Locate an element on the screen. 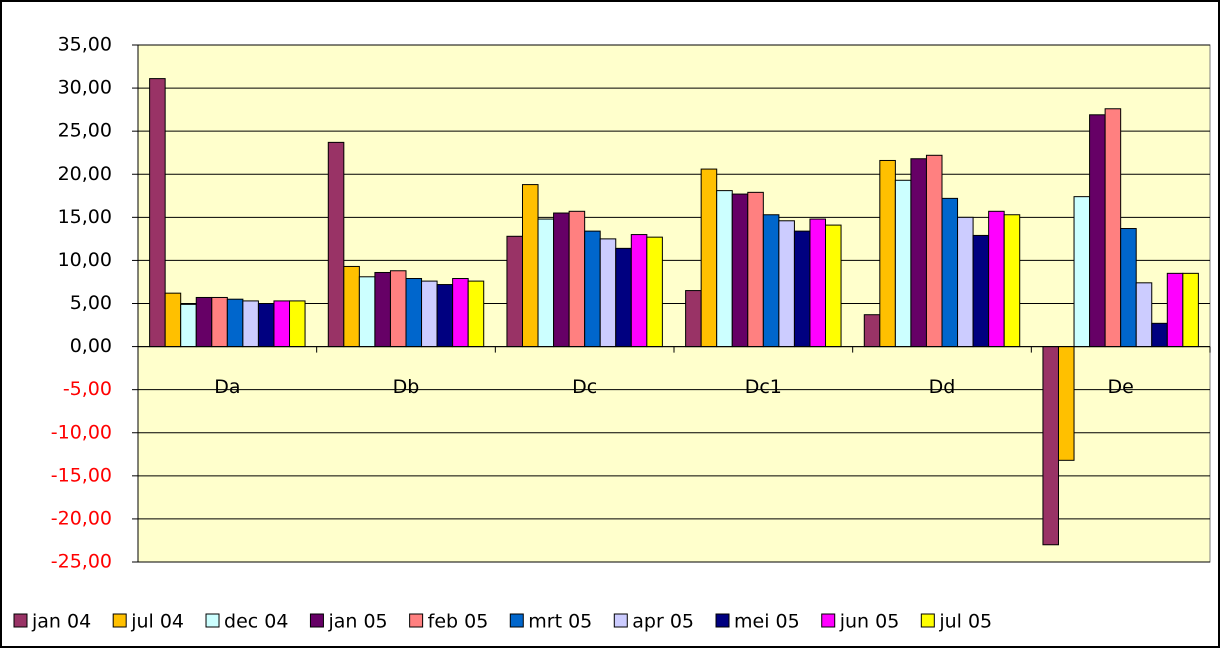 The height and width of the screenshot is (648, 1220). x-tick-label: Db is located at coordinates (406, 387).